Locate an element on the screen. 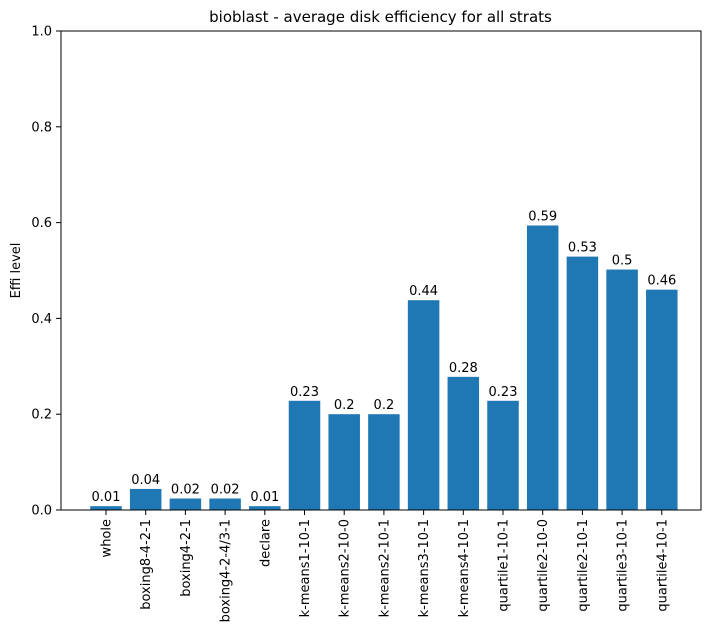 This screenshot has height=640, width=711. x-tick-label: quartile2-10-1 is located at coordinates (583, 565).